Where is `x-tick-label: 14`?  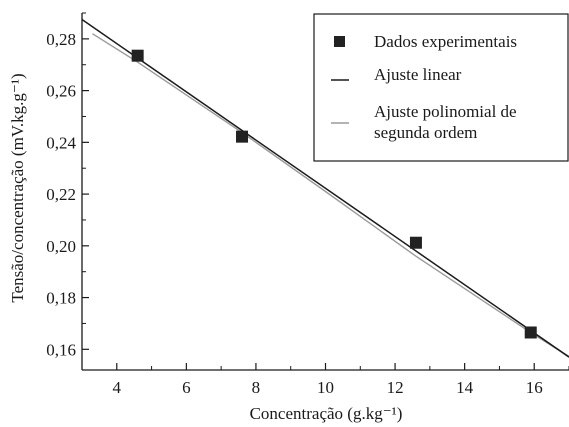
x-tick-label: 14 is located at coordinates (465, 387).